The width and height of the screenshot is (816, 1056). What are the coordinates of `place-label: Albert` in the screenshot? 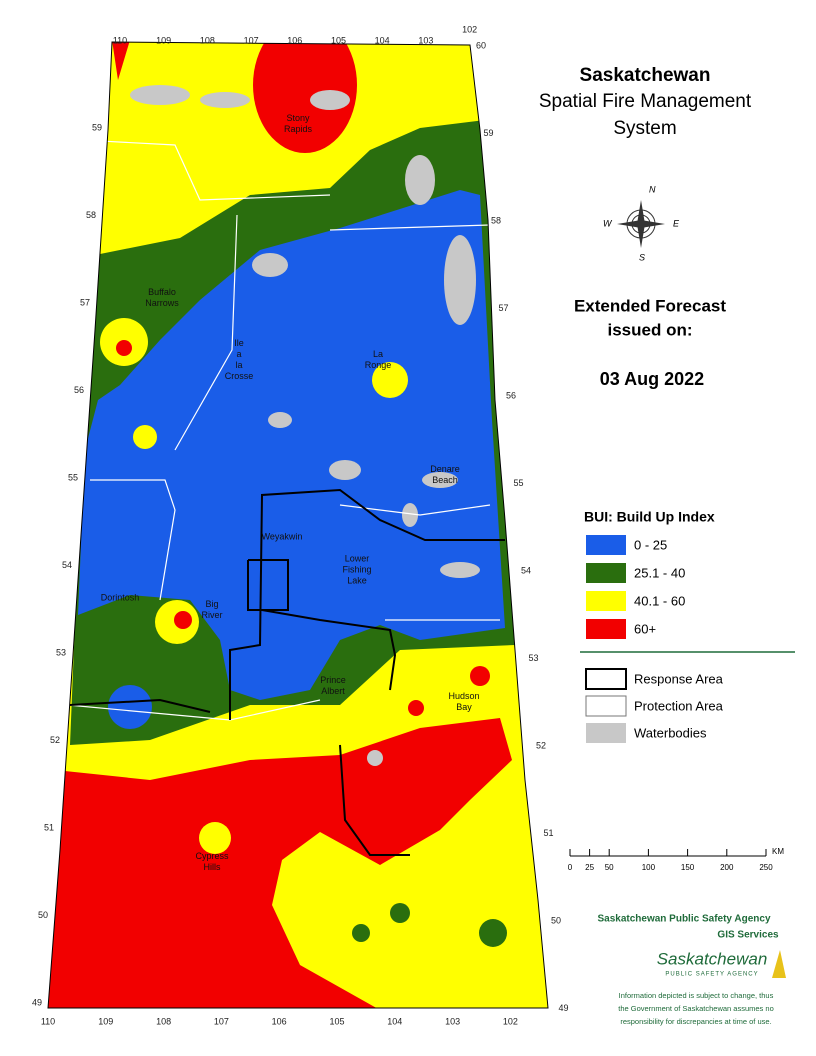 It's located at (333, 691).